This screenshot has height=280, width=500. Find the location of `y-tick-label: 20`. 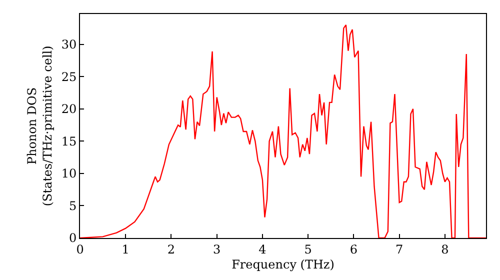

y-tick-label: 20 is located at coordinates (69, 109).